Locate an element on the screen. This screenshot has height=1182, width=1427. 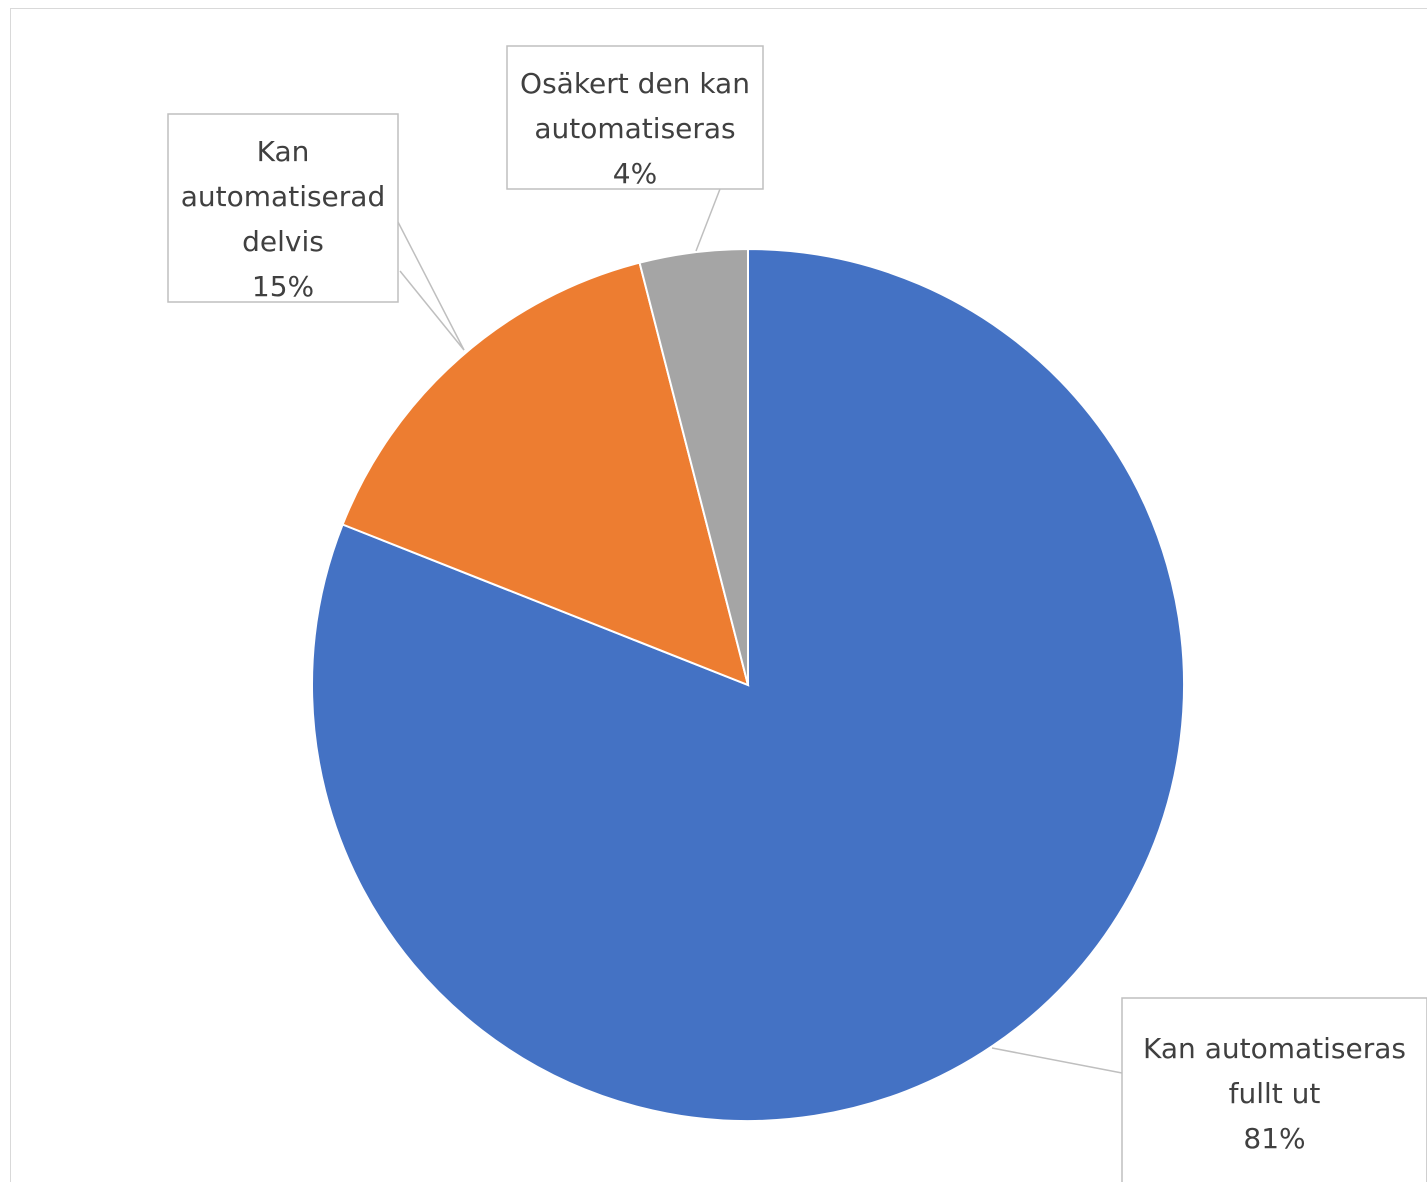
data-label-category: fullt ut is located at coordinates (1275, 1093).